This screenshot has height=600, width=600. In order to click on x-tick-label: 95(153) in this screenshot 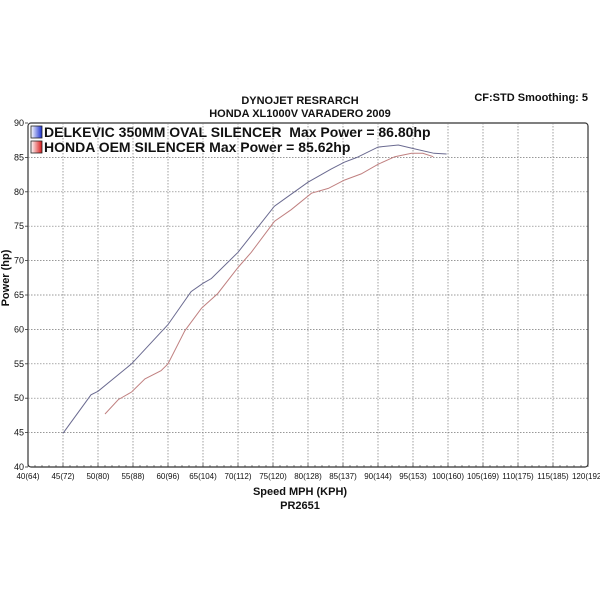, I will do `click(413, 476)`.